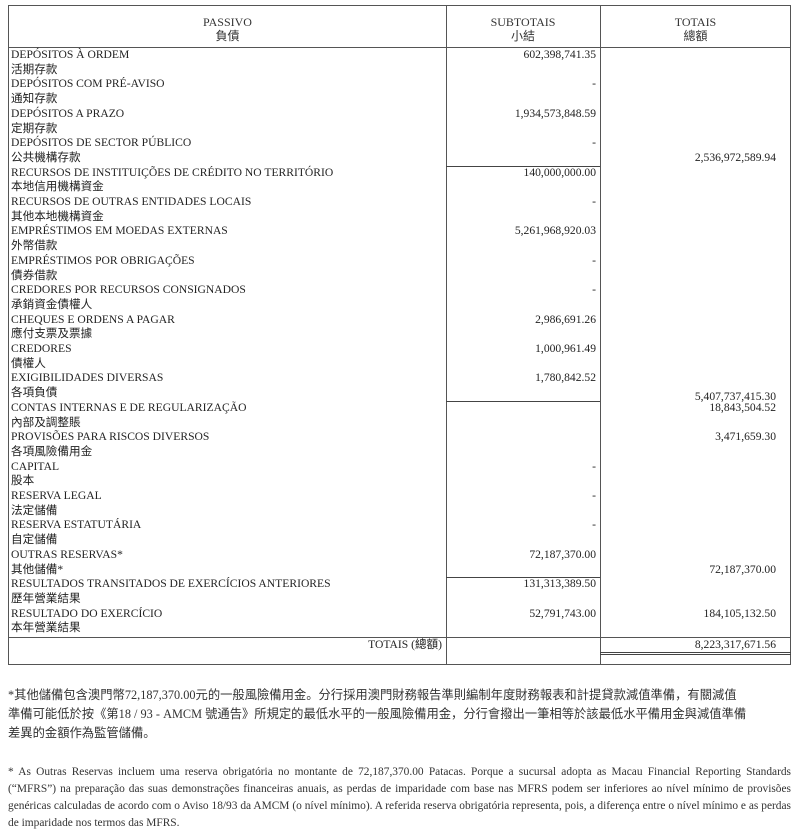 The width and height of the screenshot is (801, 834). I want to click on row-label-cn: 本地信用機構資金, so click(57, 187).